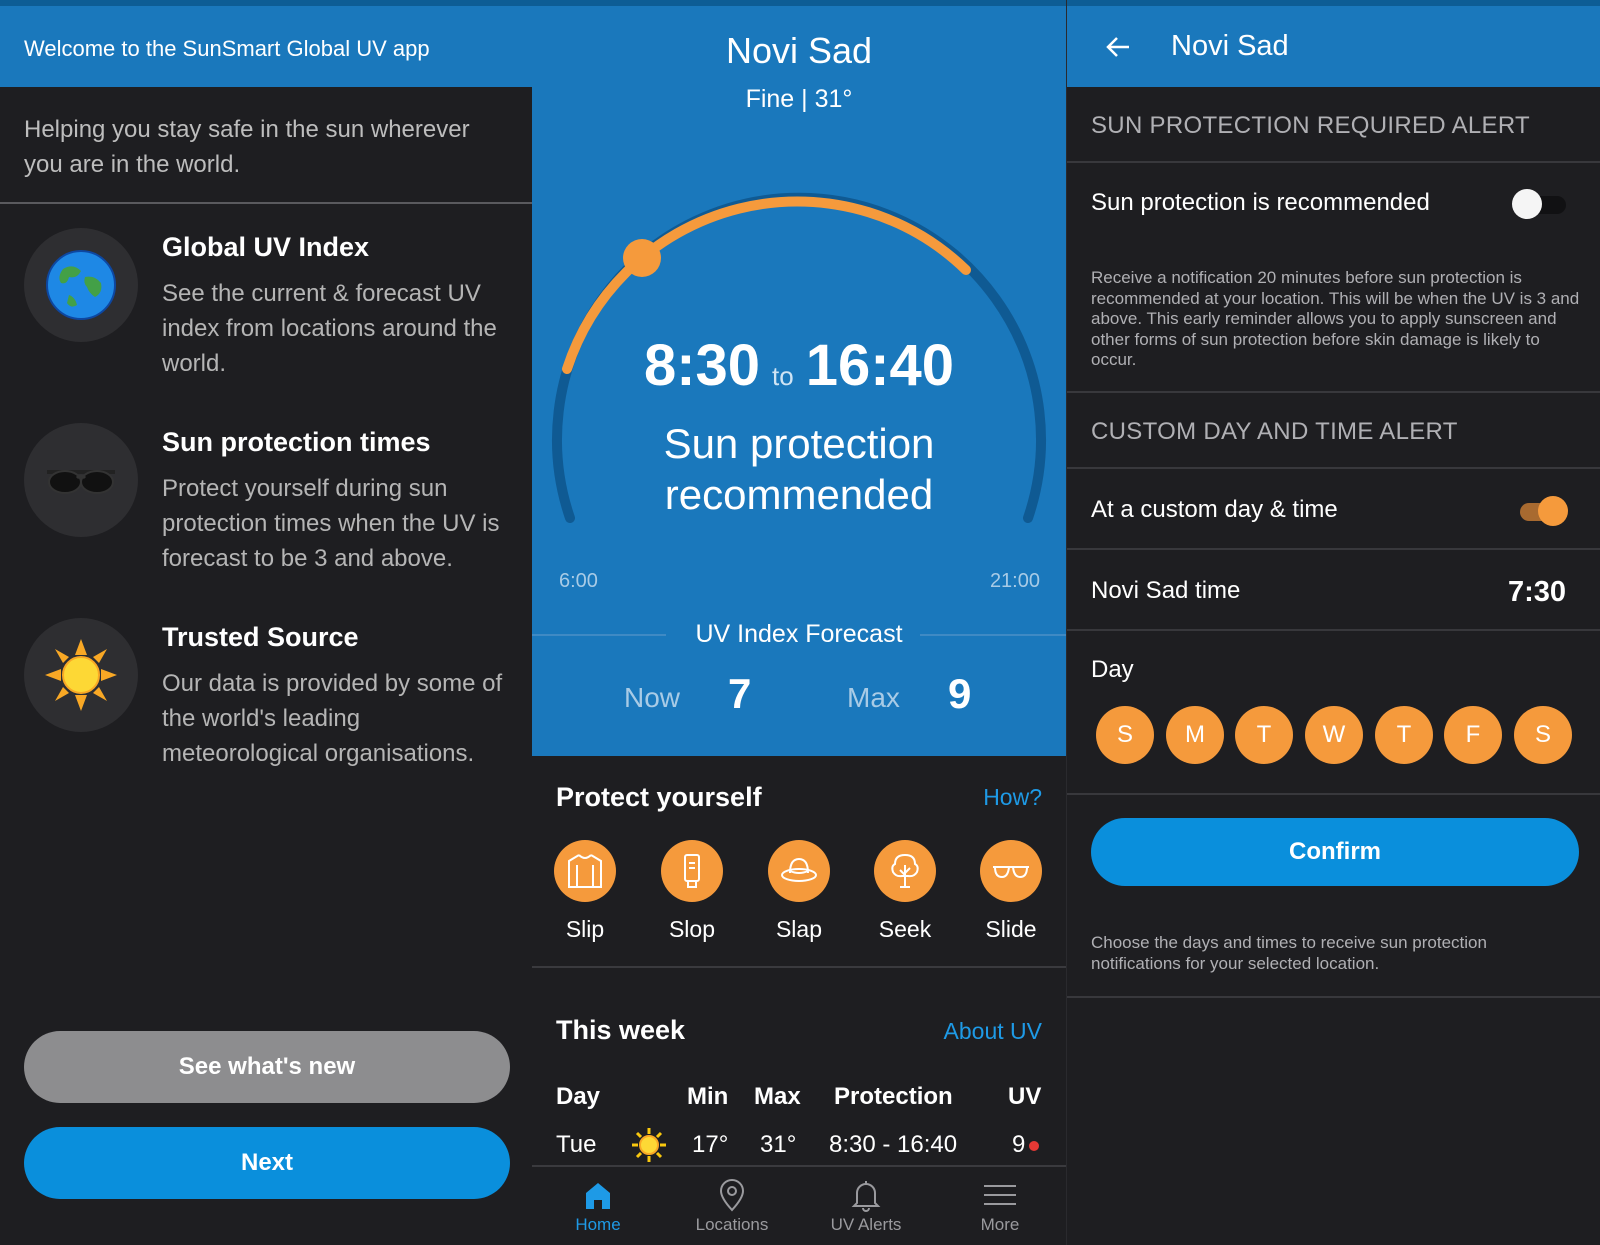  Describe the element at coordinates (585, 871) in the screenshot. I see `shirt-icon` at that location.